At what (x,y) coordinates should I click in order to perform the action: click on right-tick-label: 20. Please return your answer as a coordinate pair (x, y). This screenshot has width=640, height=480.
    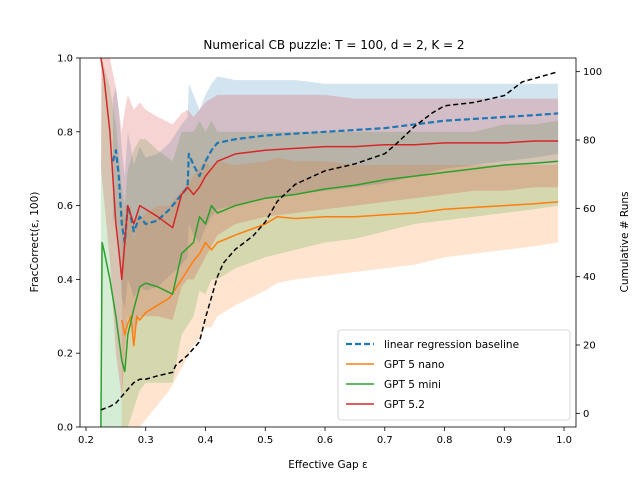
    Looking at the image, I should click on (589, 346).